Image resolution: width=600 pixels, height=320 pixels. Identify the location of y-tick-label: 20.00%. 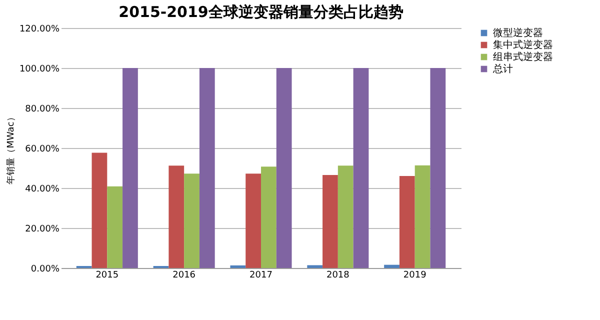
(42, 229).